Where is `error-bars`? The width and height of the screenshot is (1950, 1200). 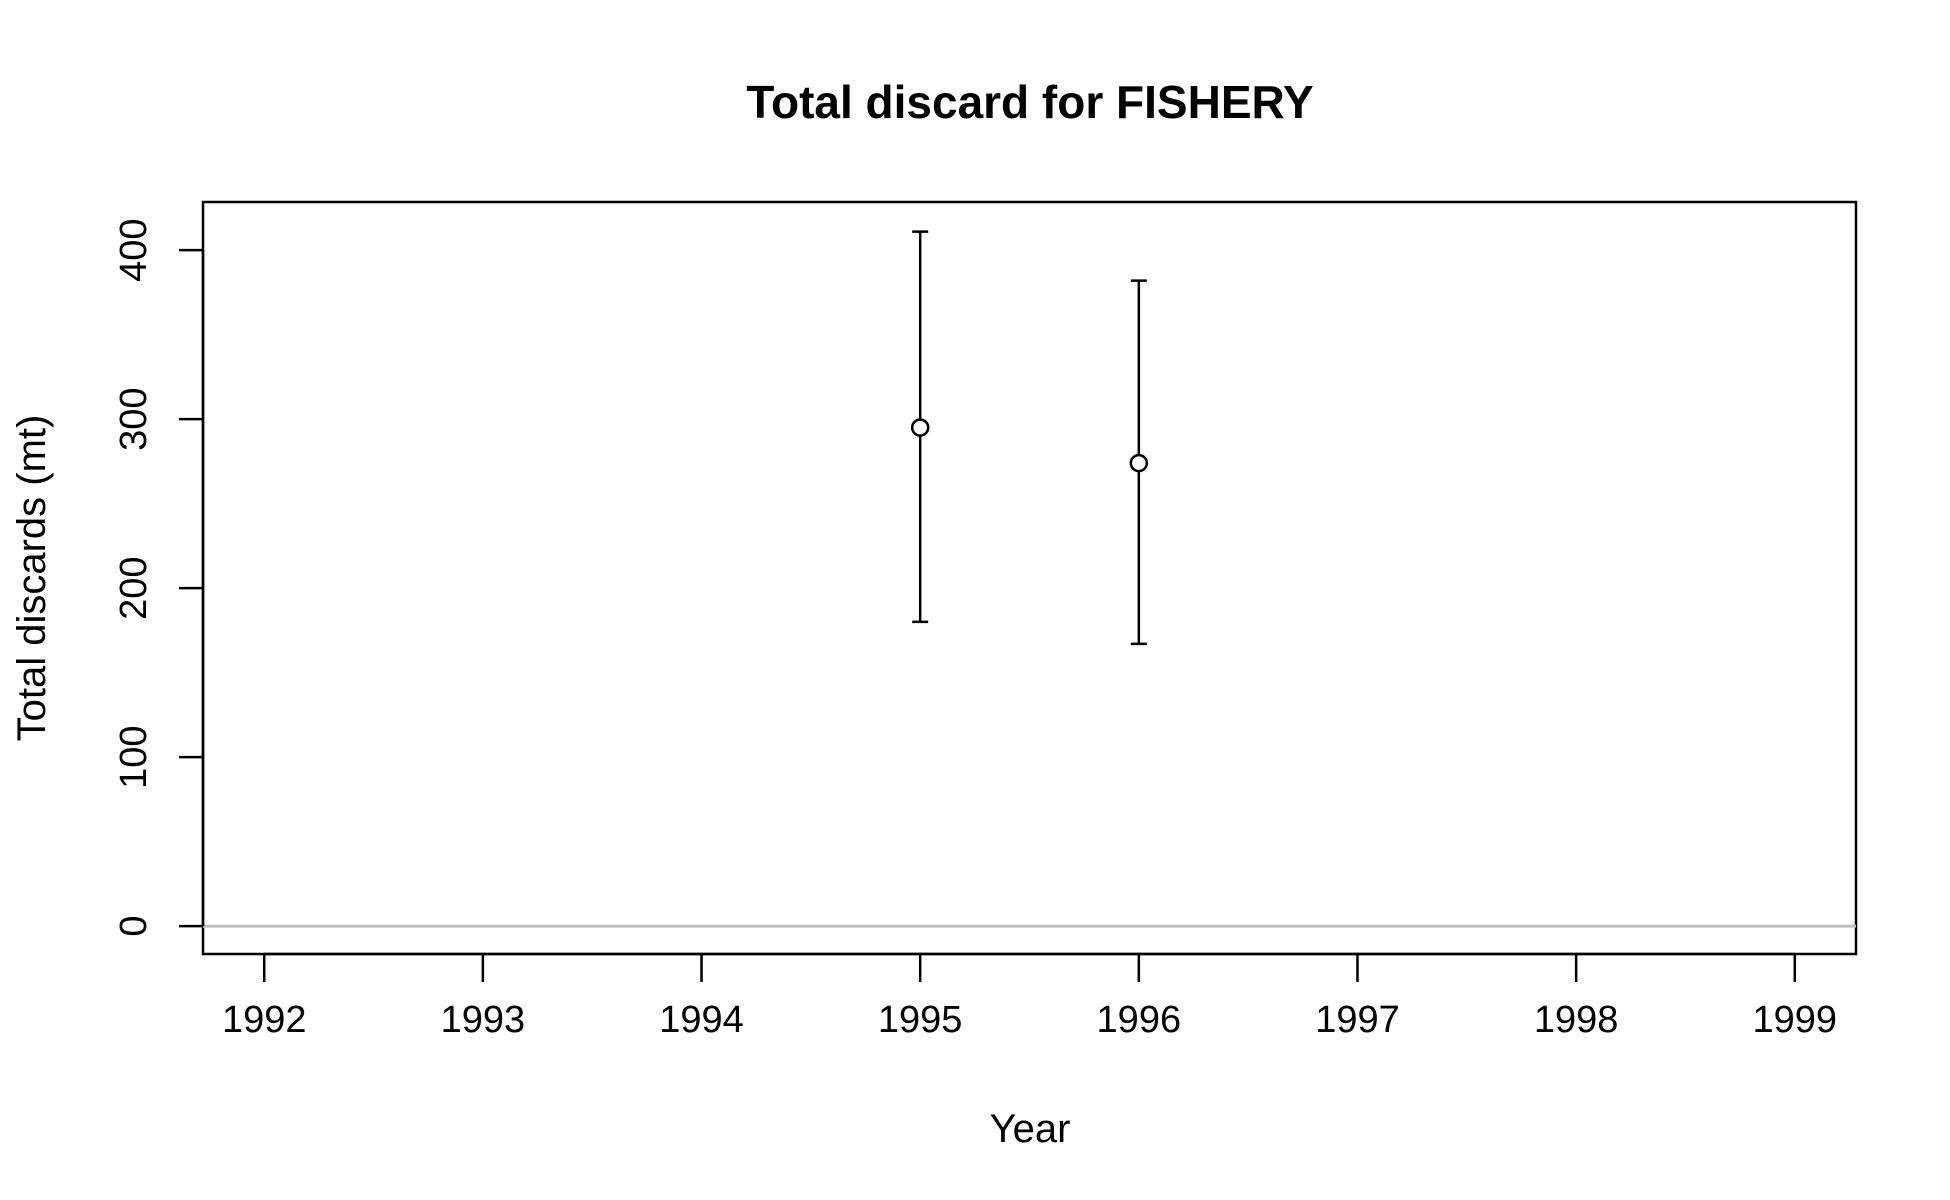
error-bars is located at coordinates (1029, 438).